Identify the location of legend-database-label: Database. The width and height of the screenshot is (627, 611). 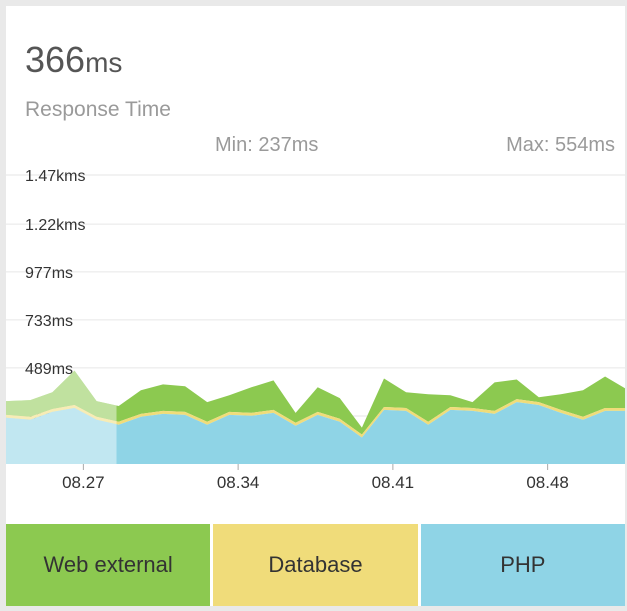
(315, 564).